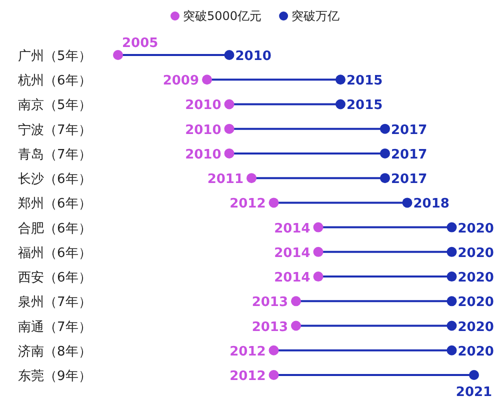 This screenshot has height=399, width=500. I want to click on legend-label: 突破5000亿元, so click(222, 16).